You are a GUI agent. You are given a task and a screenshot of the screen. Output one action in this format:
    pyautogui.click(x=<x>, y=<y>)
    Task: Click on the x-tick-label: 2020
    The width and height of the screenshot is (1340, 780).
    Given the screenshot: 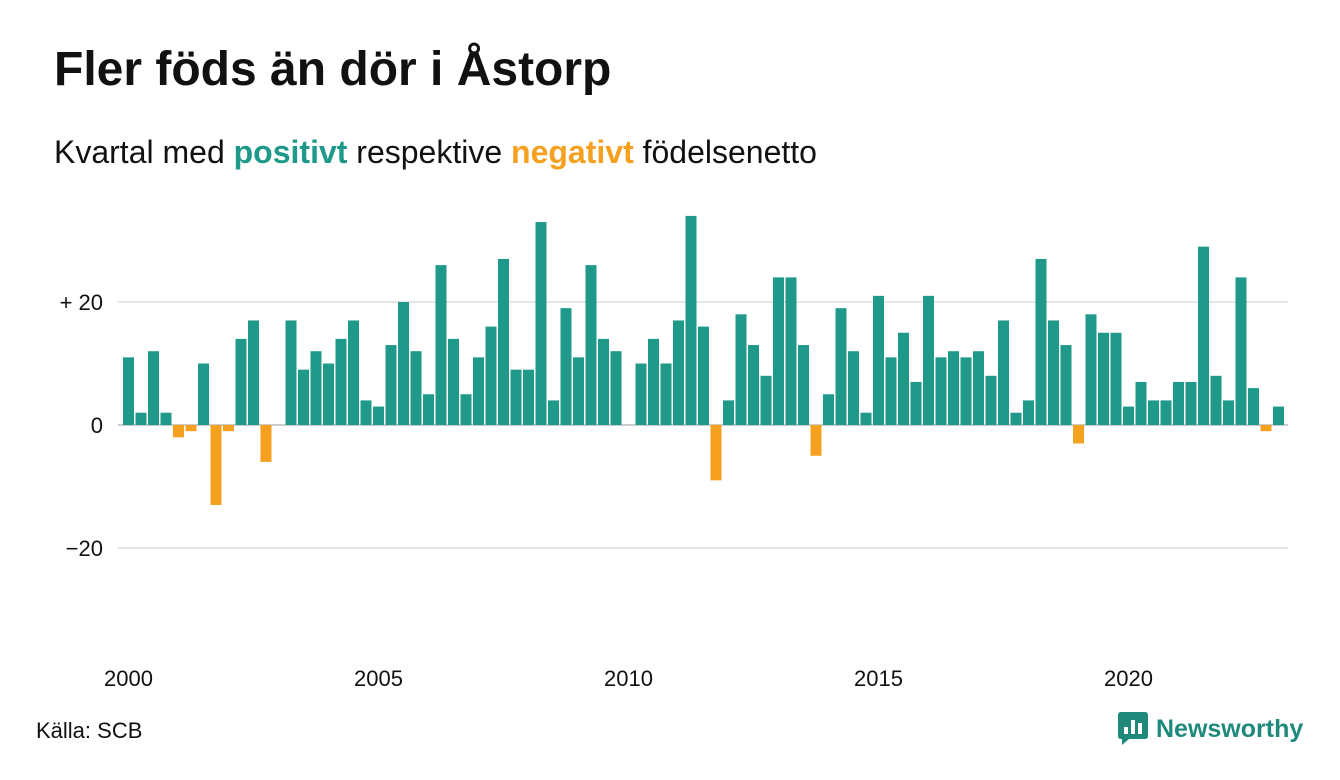 What is the action you would take?
    pyautogui.click(x=1128, y=678)
    